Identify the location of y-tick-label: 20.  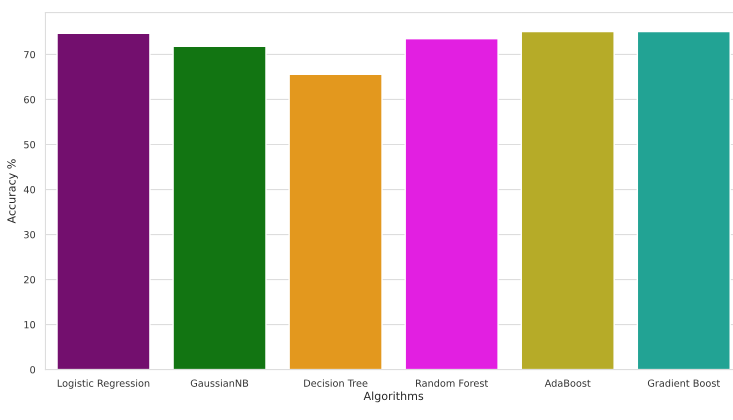
(30, 280).